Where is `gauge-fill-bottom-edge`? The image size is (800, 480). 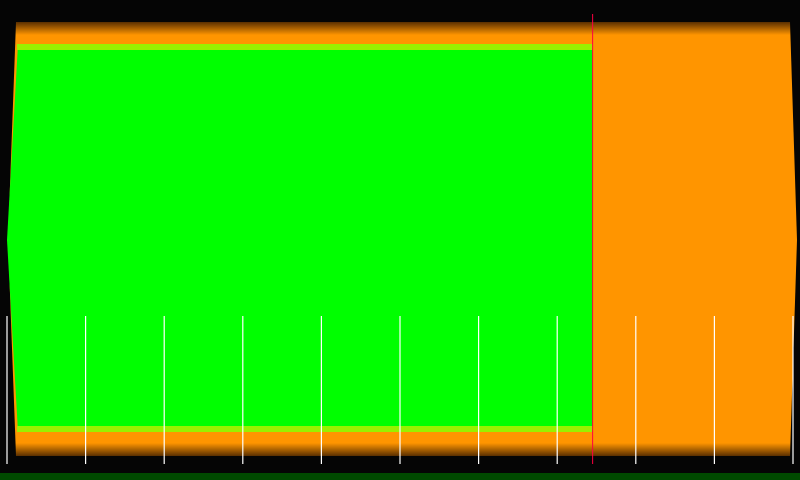 gauge-fill-bottom-edge is located at coordinates (305, 429).